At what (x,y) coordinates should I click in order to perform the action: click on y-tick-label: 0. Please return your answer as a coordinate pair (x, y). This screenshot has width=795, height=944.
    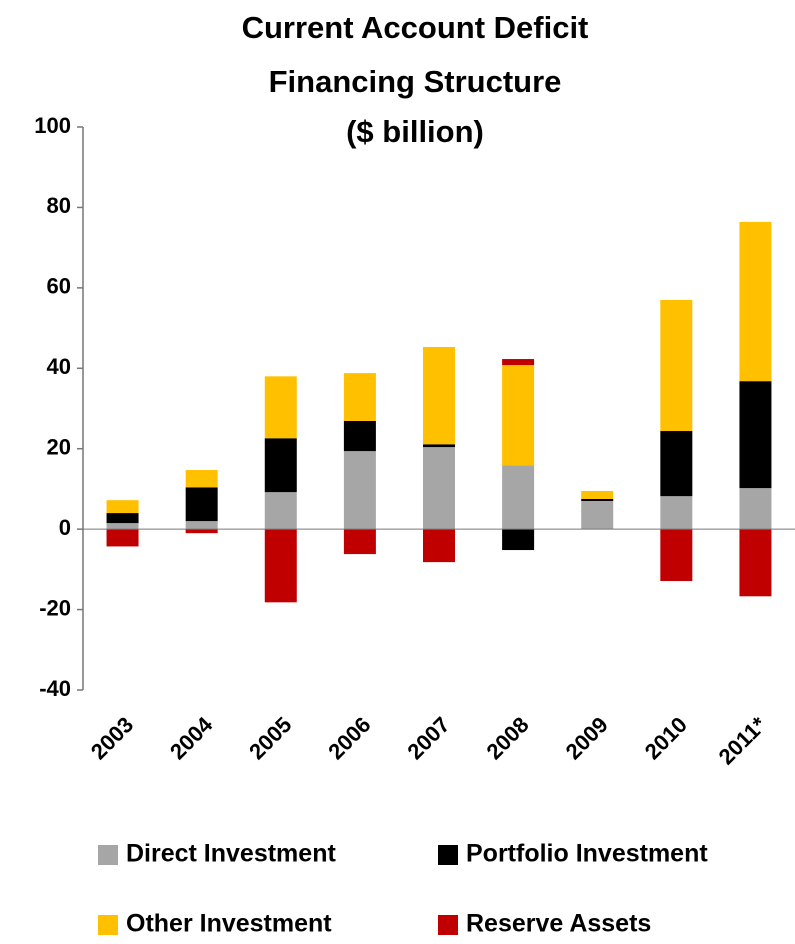
    Looking at the image, I should click on (65, 527).